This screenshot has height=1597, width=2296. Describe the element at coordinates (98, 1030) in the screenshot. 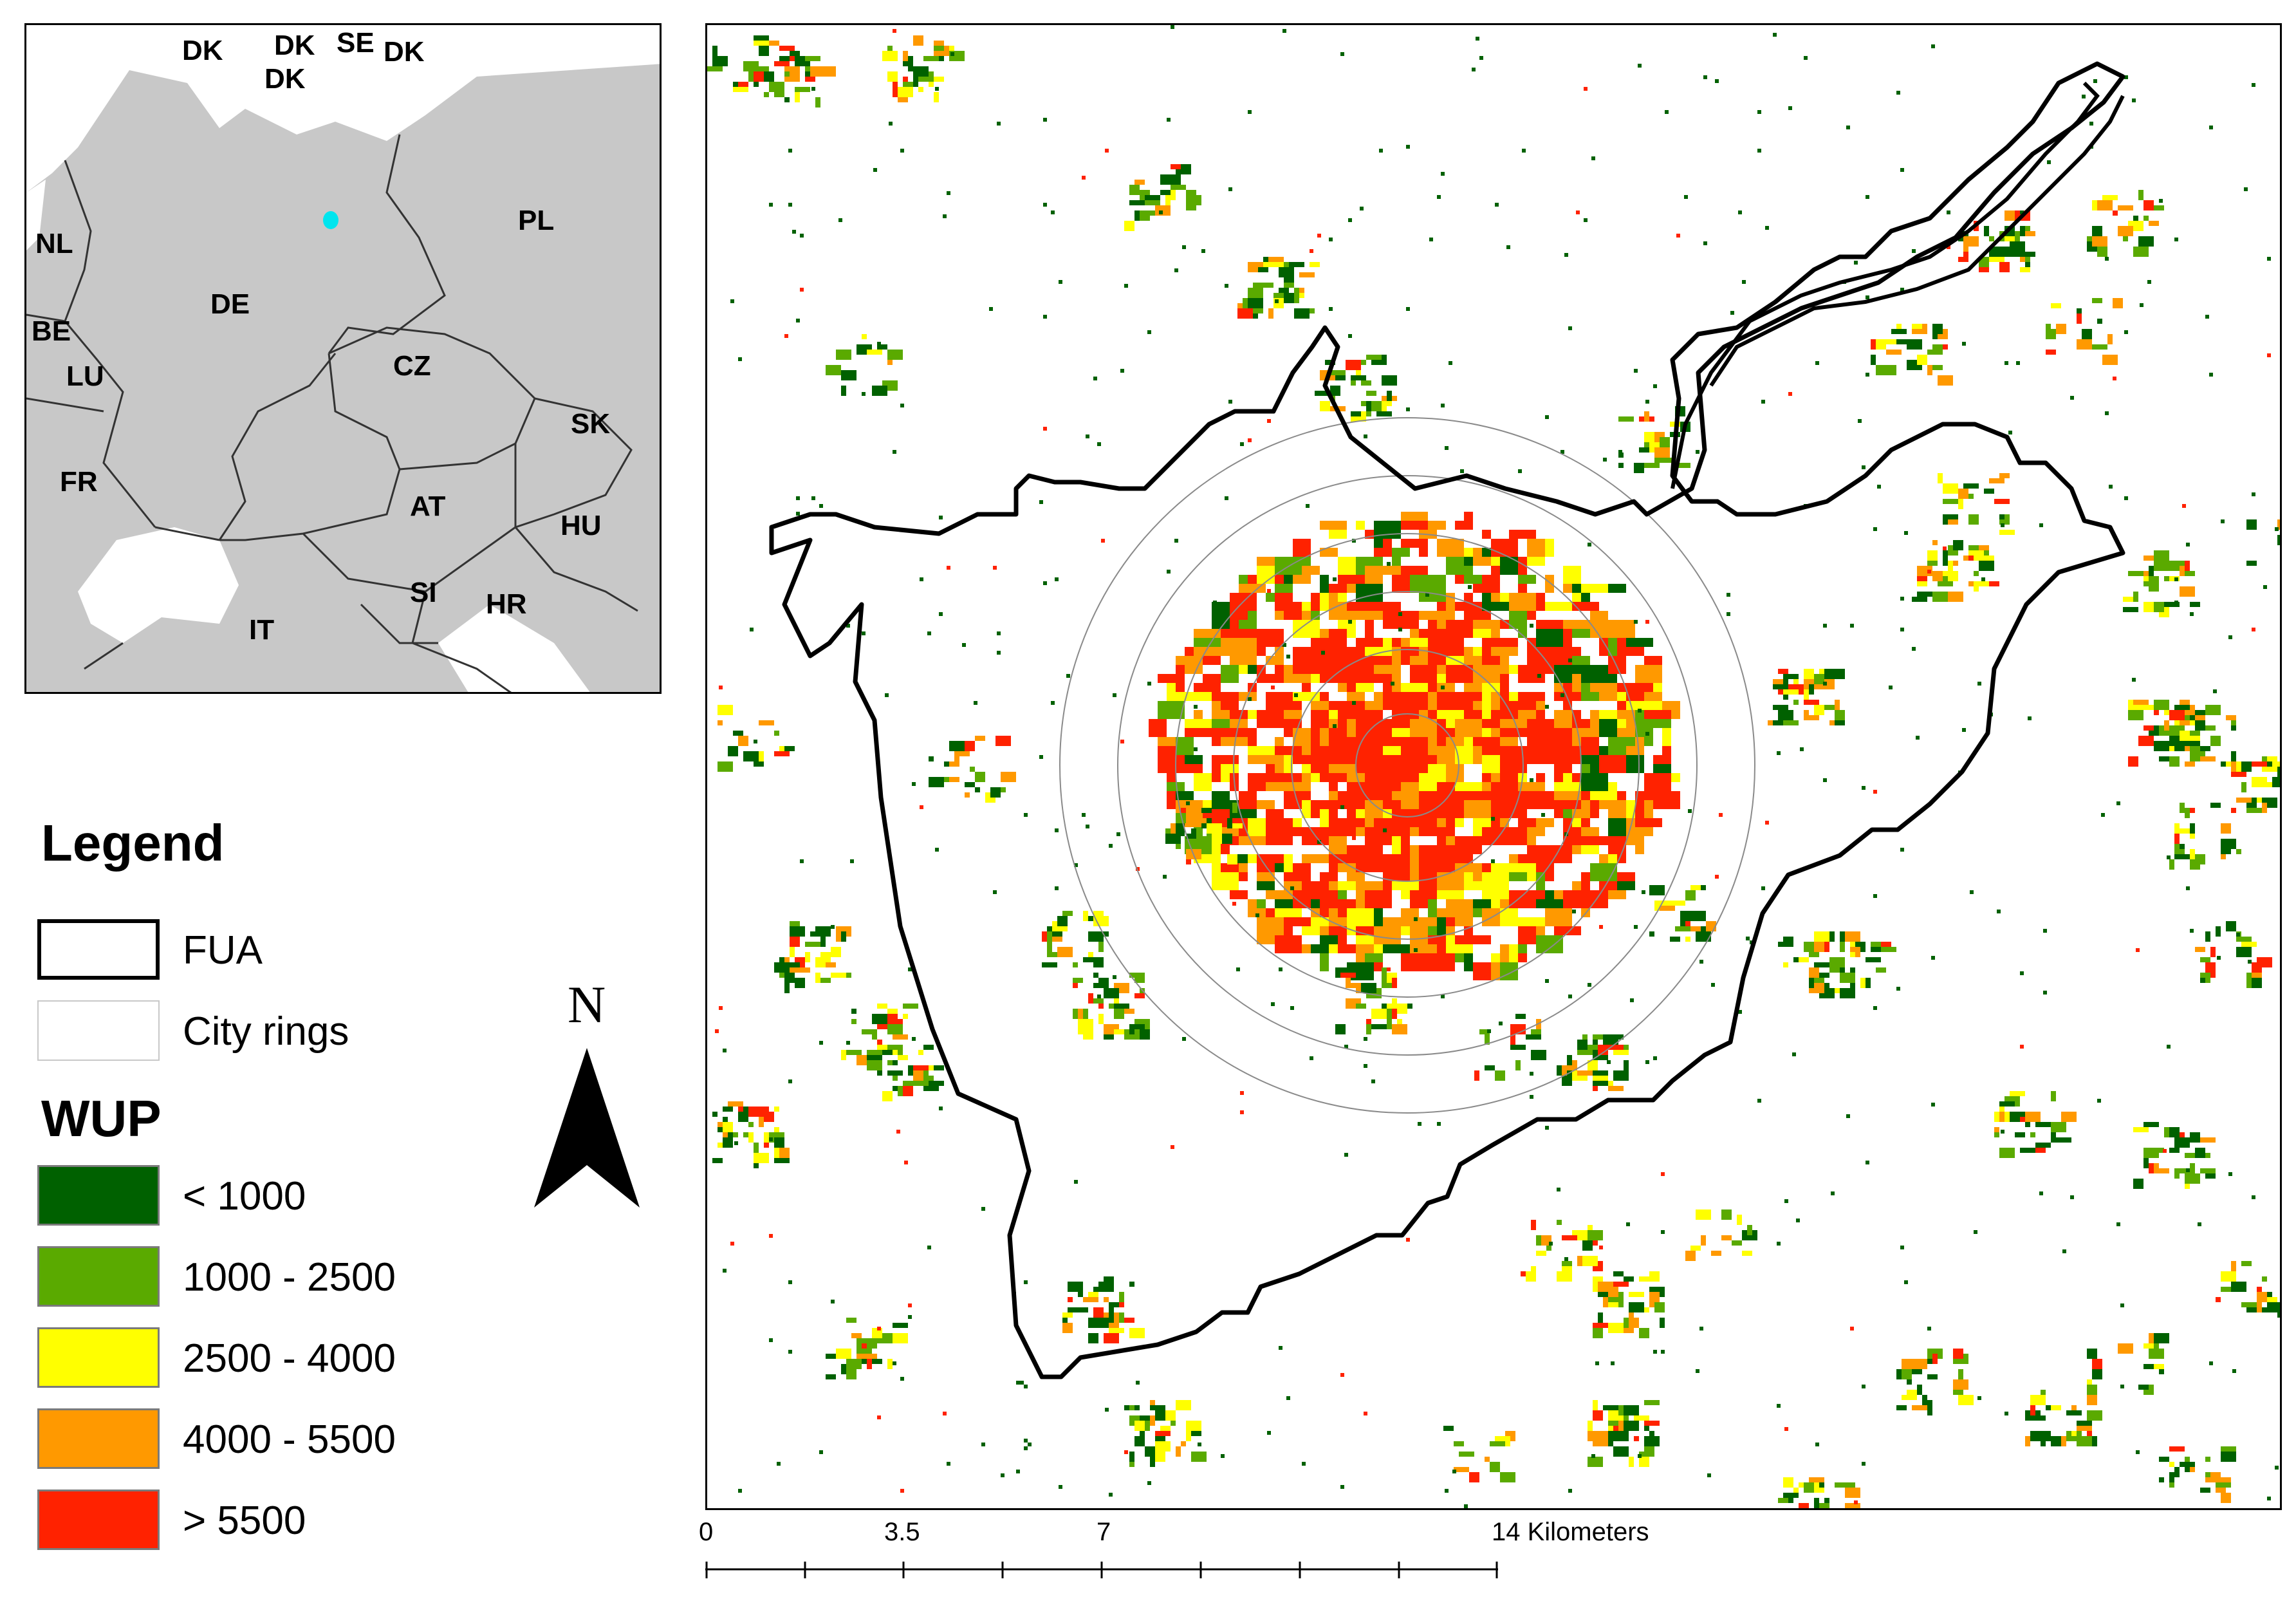

I see `rings-swatch` at that location.